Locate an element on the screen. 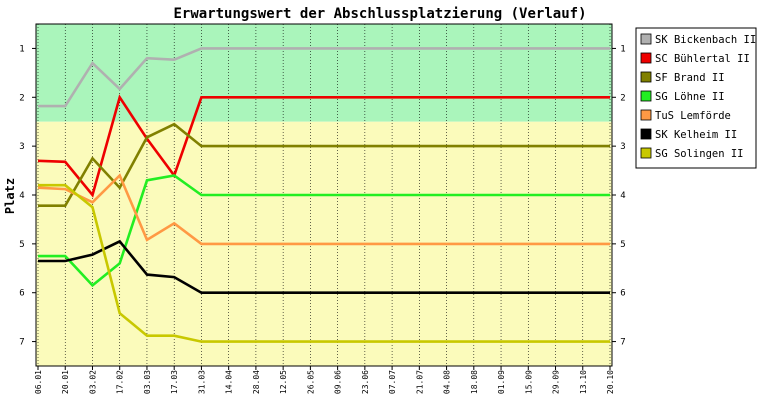 This screenshot has width=760, height=400. x-tick-label: 12.05 is located at coordinates (283, 382).